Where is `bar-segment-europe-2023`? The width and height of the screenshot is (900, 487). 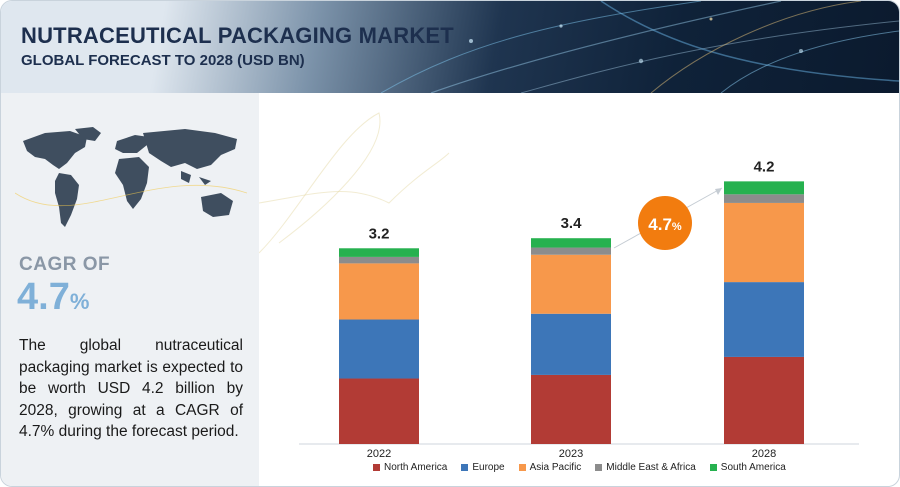
bar-segment-europe-2023 is located at coordinates (571, 344).